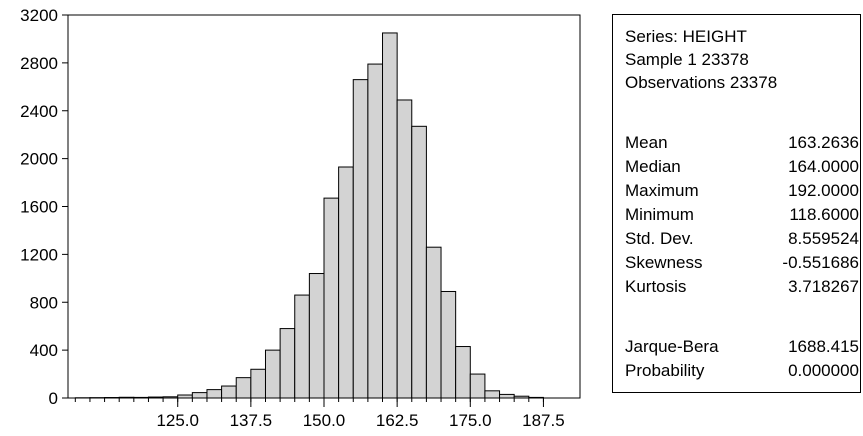 Image resolution: width=863 pixels, height=436 pixels. What do you see at coordinates (659, 238) in the screenshot?
I see `stat-label: Std. Dev.` at bounding box center [659, 238].